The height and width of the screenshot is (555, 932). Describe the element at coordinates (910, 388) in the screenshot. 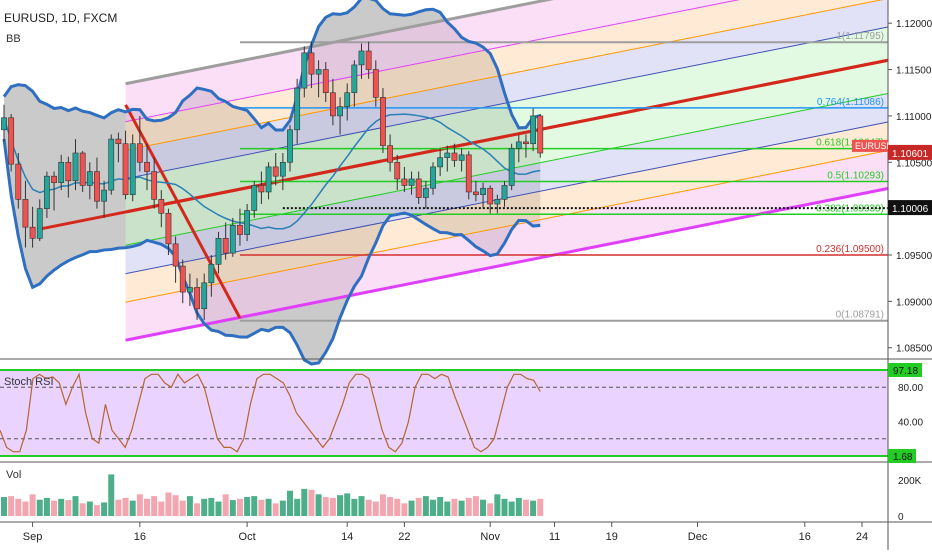

I see `stoch-tick-label: 80.00` at that location.